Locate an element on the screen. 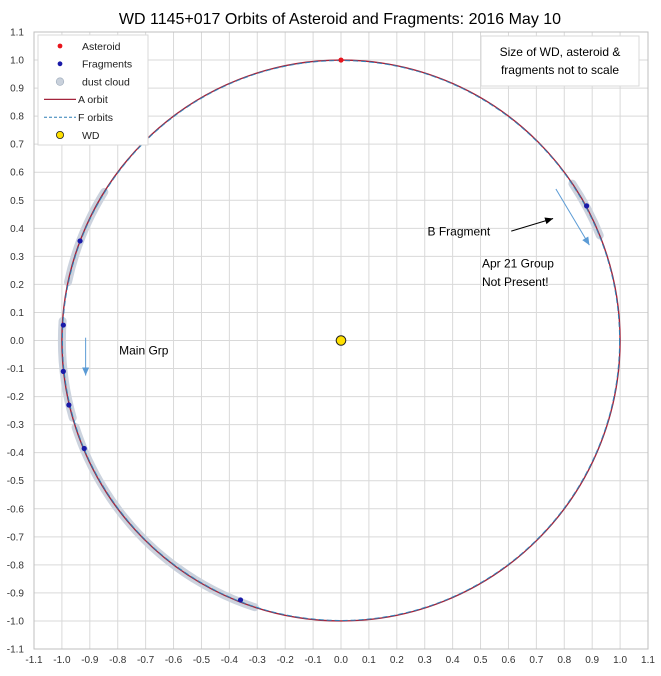 Image resolution: width=661 pixels, height=676 pixels. x-tick-label: 0.8 is located at coordinates (564, 660).